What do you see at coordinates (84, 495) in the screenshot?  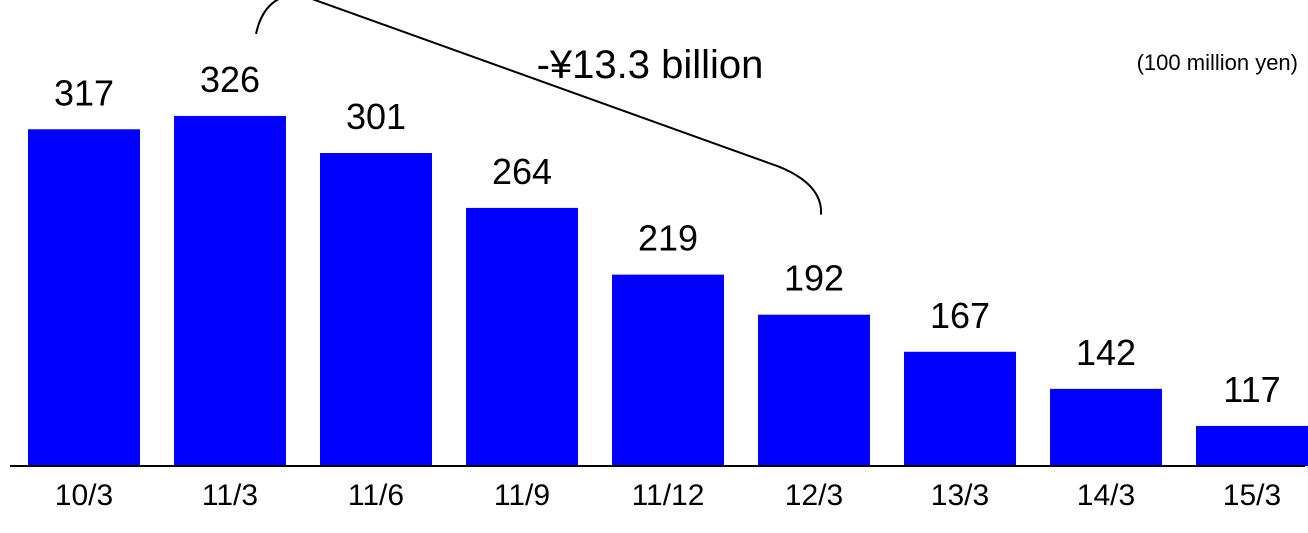 I see `tick-label-10-3: 10/3` at bounding box center [84, 495].